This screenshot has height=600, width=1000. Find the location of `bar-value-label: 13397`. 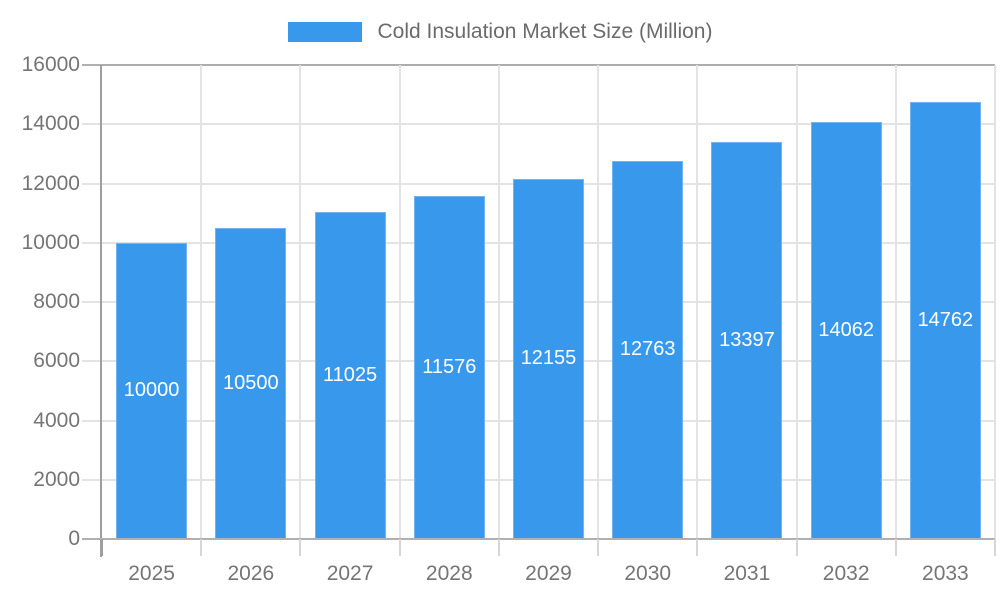

bar-value-label: 13397 is located at coordinates (747, 340).